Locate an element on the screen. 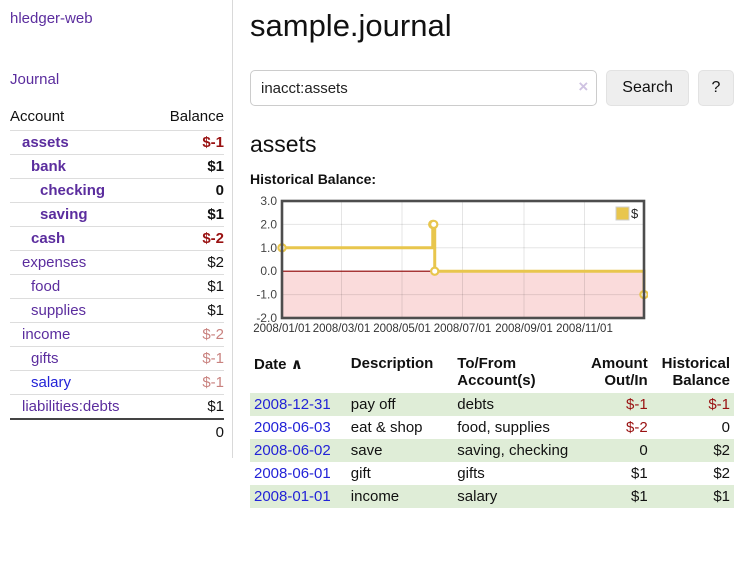  register-cell-accounts: salary is located at coordinates (477, 496).